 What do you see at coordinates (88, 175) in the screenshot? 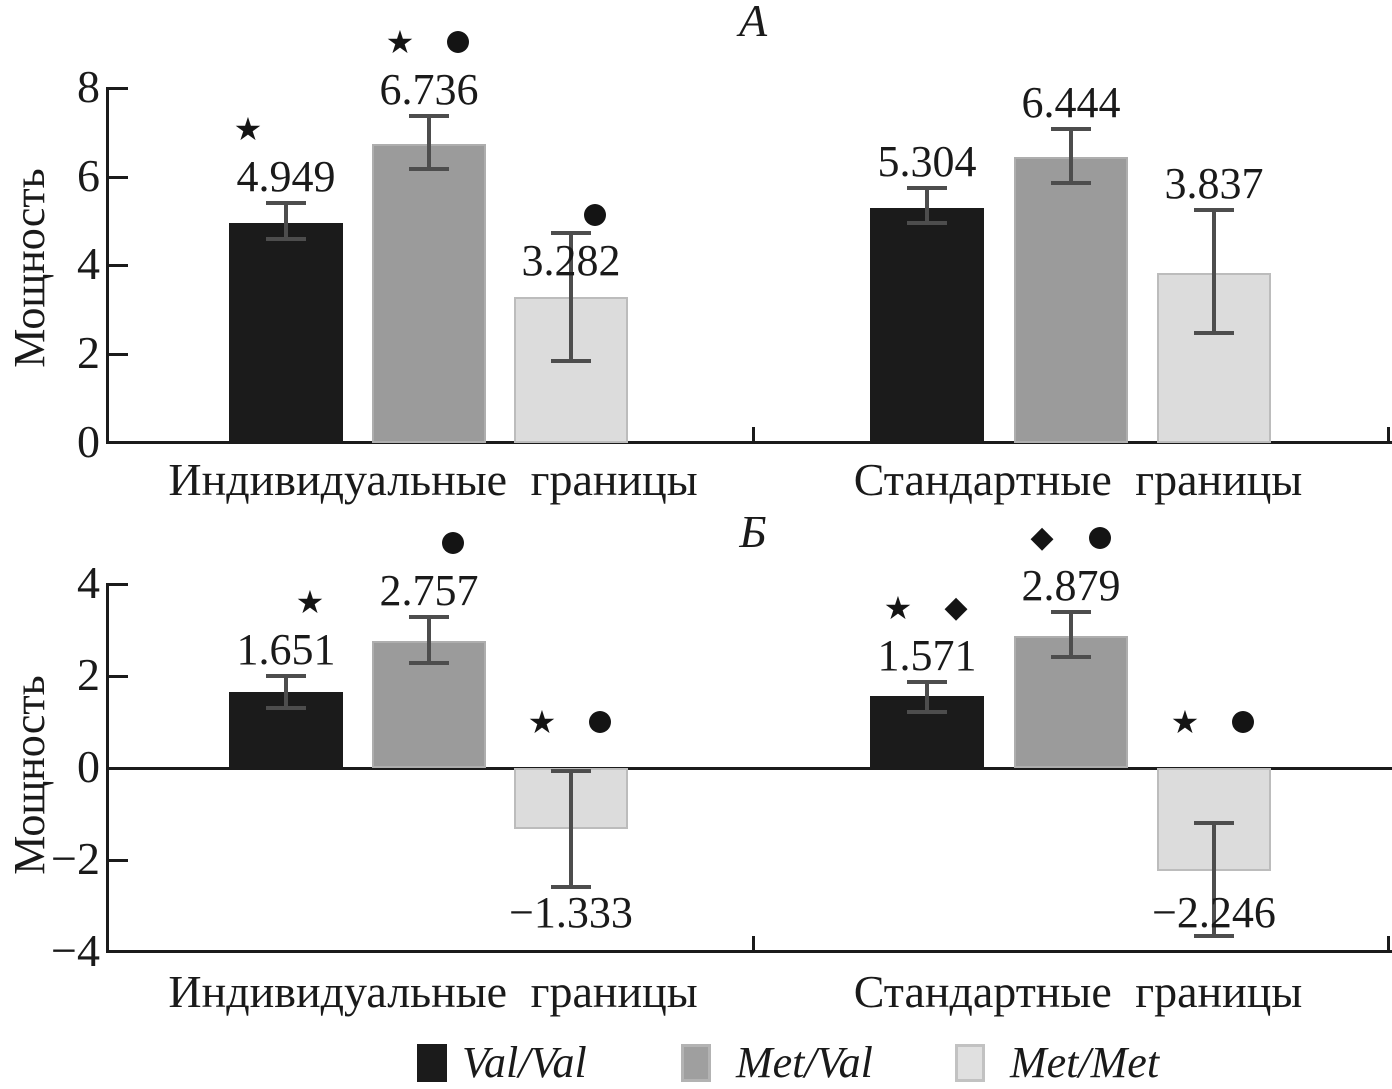
I see `y-tick-label: 6` at bounding box center [88, 175].